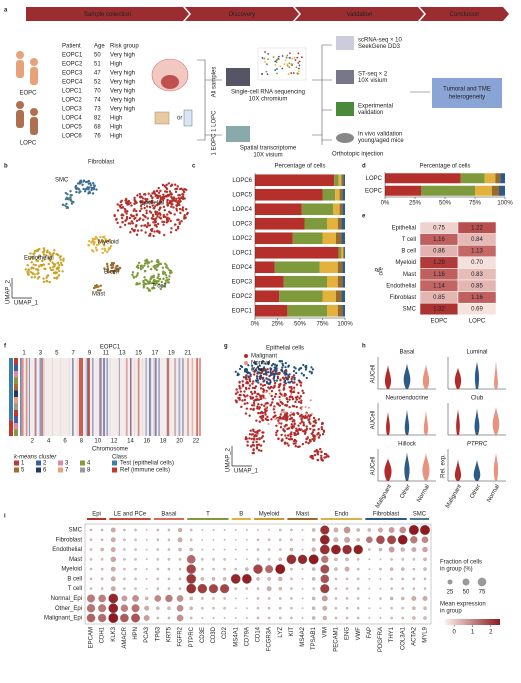 The height and width of the screenshot is (683, 521). Describe the element at coordinates (74, 354) in the screenshot. I see `chromosome-label: 7` at that location.